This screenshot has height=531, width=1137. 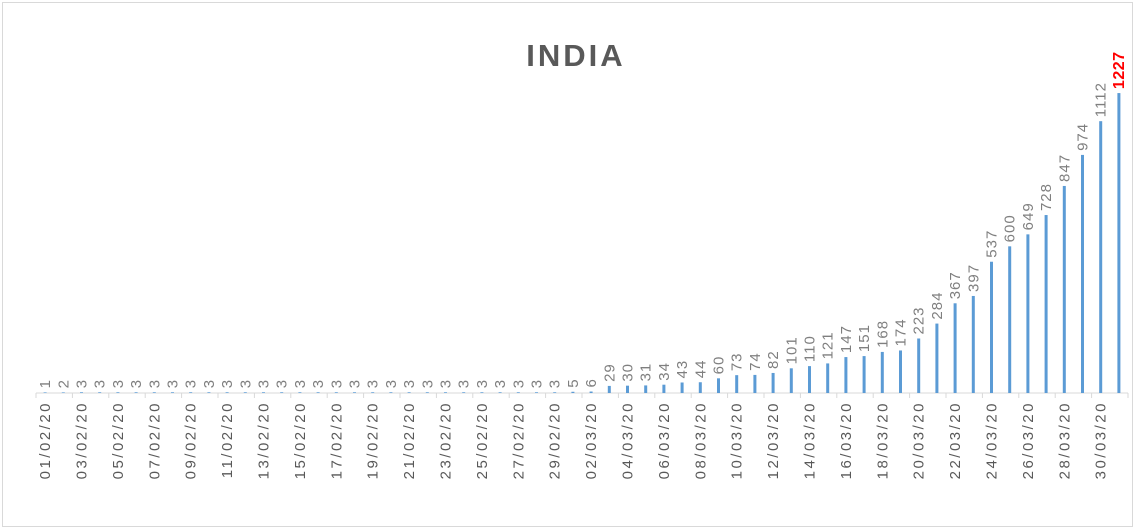 What do you see at coordinates (609, 372) in the screenshot?
I see `data-label: 29` at bounding box center [609, 372].